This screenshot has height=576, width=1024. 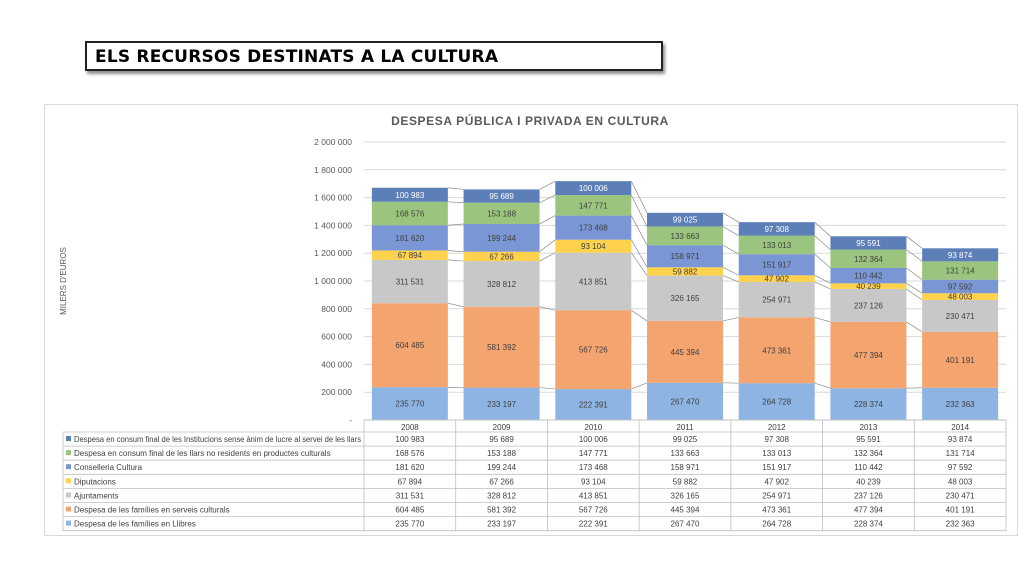 I want to click on data-label: 581 392, so click(x=501, y=347).